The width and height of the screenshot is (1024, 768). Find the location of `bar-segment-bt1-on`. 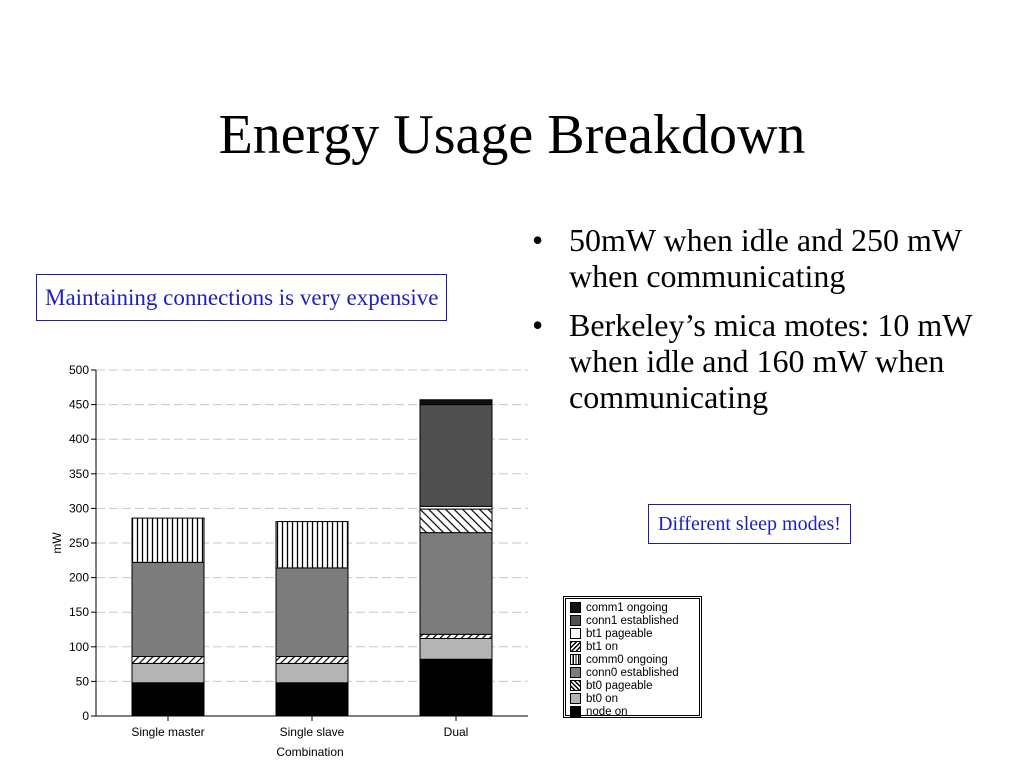

bar-segment-bt1-on is located at coordinates (456, 521).